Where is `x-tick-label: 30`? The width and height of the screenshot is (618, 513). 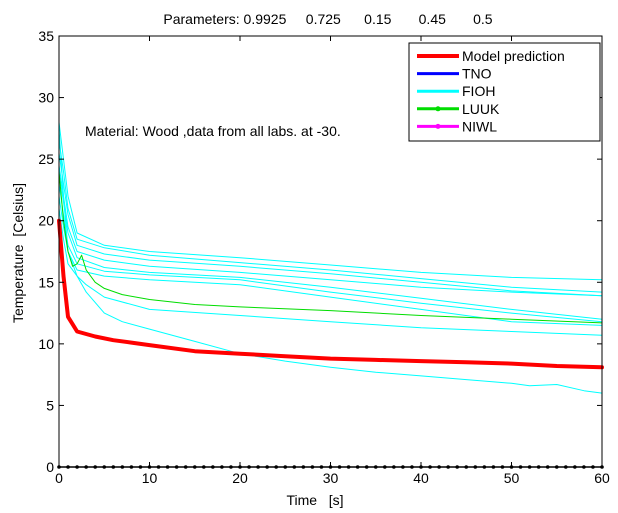 x-tick-label: 30 is located at coordinates (331, 478).